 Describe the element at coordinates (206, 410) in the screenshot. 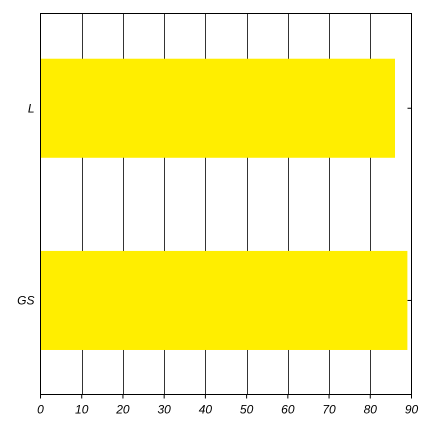

I see `x-tick-label-40: 40` at that location.